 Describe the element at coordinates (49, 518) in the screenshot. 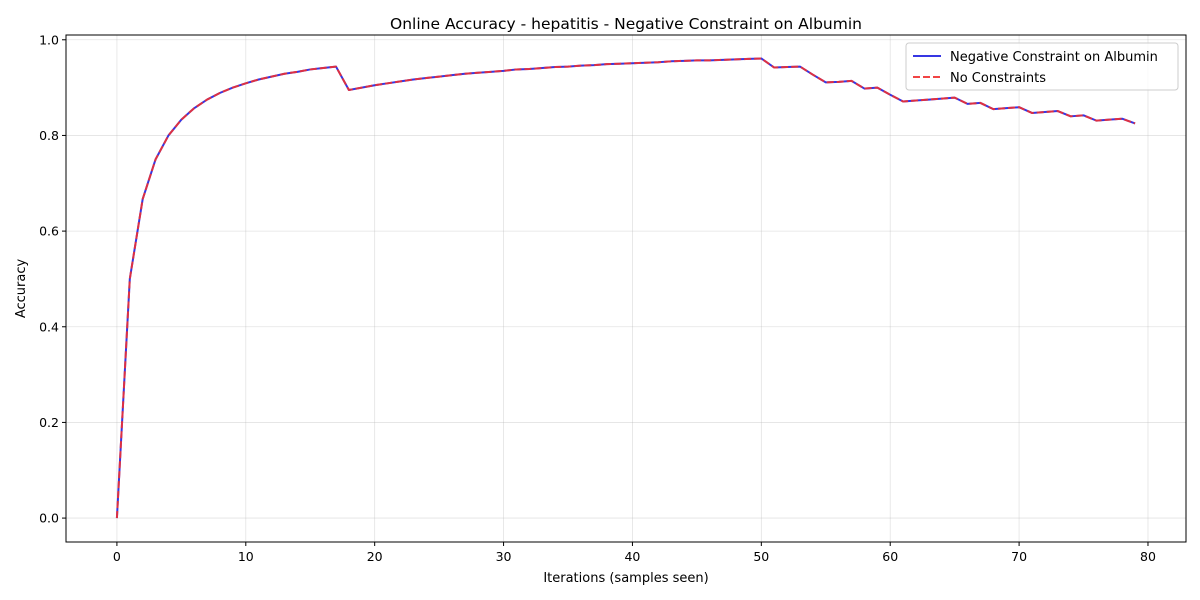

I see `y-tick-label: 0.0` at that location.